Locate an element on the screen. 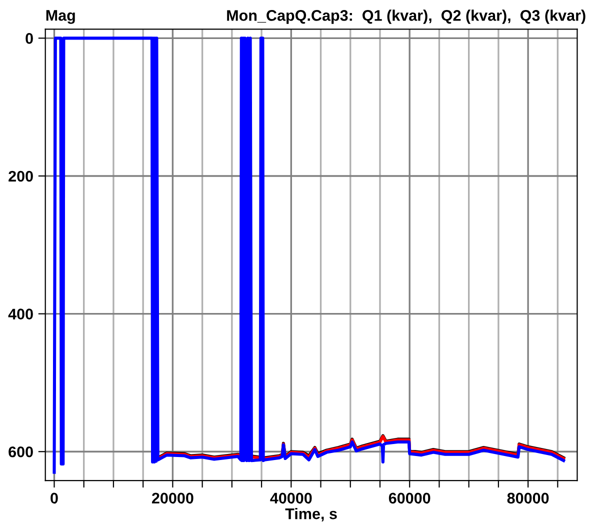 This screenshot has height=531, width=589. x-tick-label: 20000 is located at coordinates (173, 498).